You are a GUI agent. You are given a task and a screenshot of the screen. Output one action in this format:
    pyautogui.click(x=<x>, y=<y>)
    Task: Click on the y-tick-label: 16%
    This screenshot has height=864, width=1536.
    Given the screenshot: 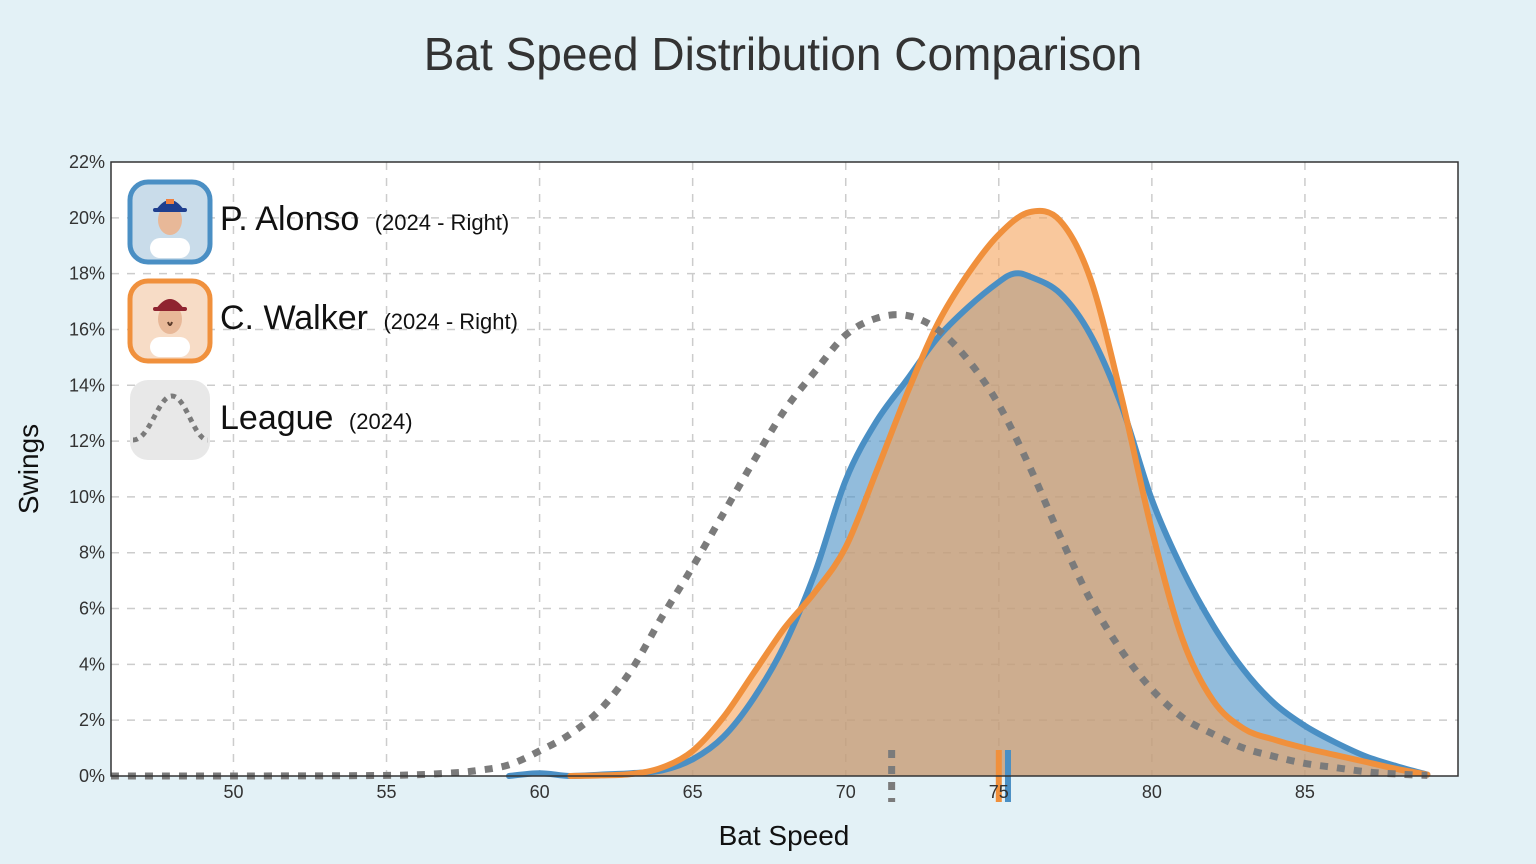 What is the action you would take?
    pyautogui.click(x=87, y=329)
    